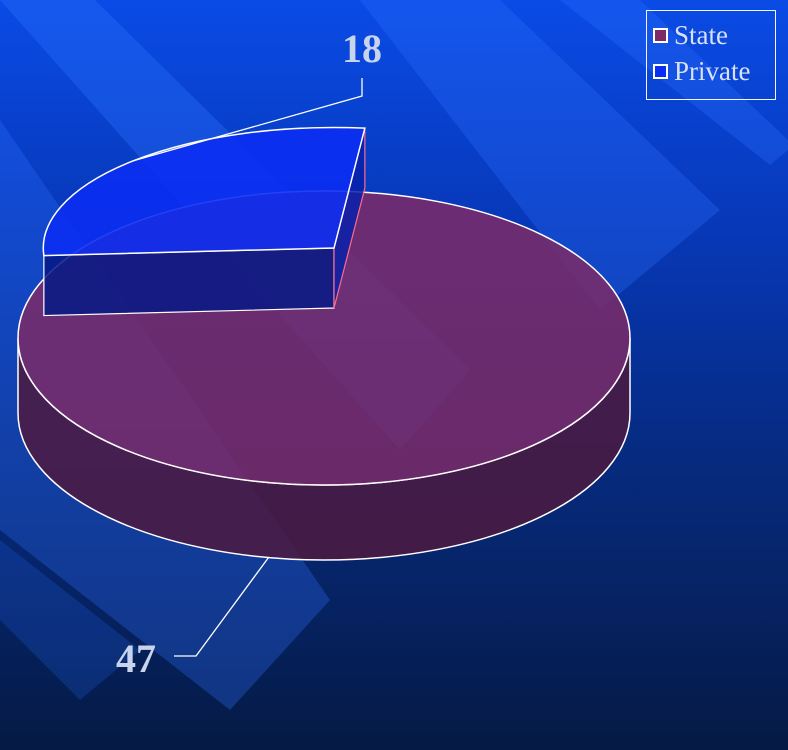  Describe the element at coordinates (660, 35) in the screenshot. I see `legend-swatch-state` at that location.